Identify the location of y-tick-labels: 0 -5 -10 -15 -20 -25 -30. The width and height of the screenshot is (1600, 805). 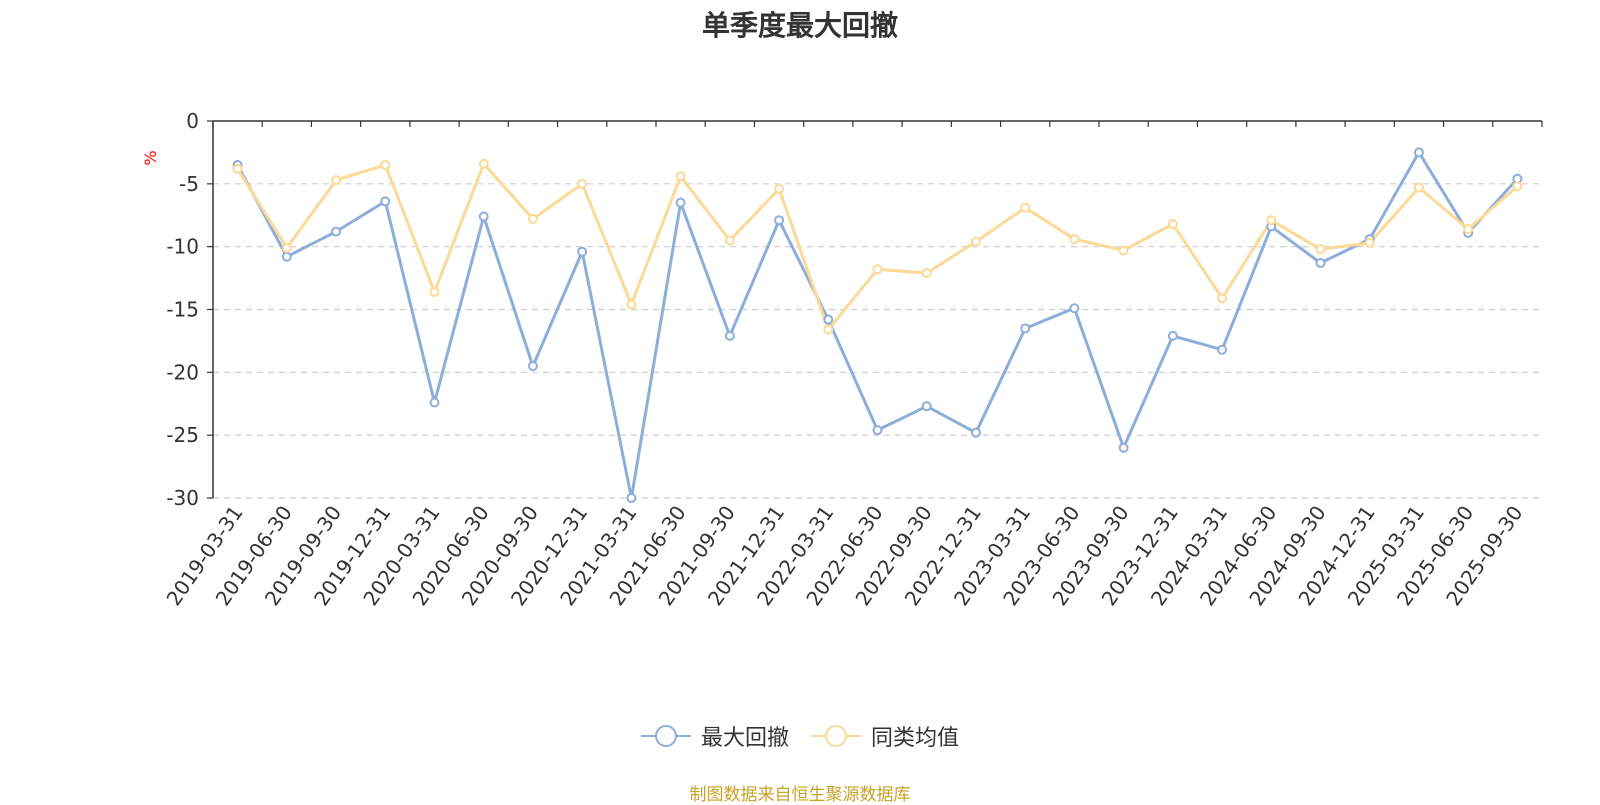
(182, 309).